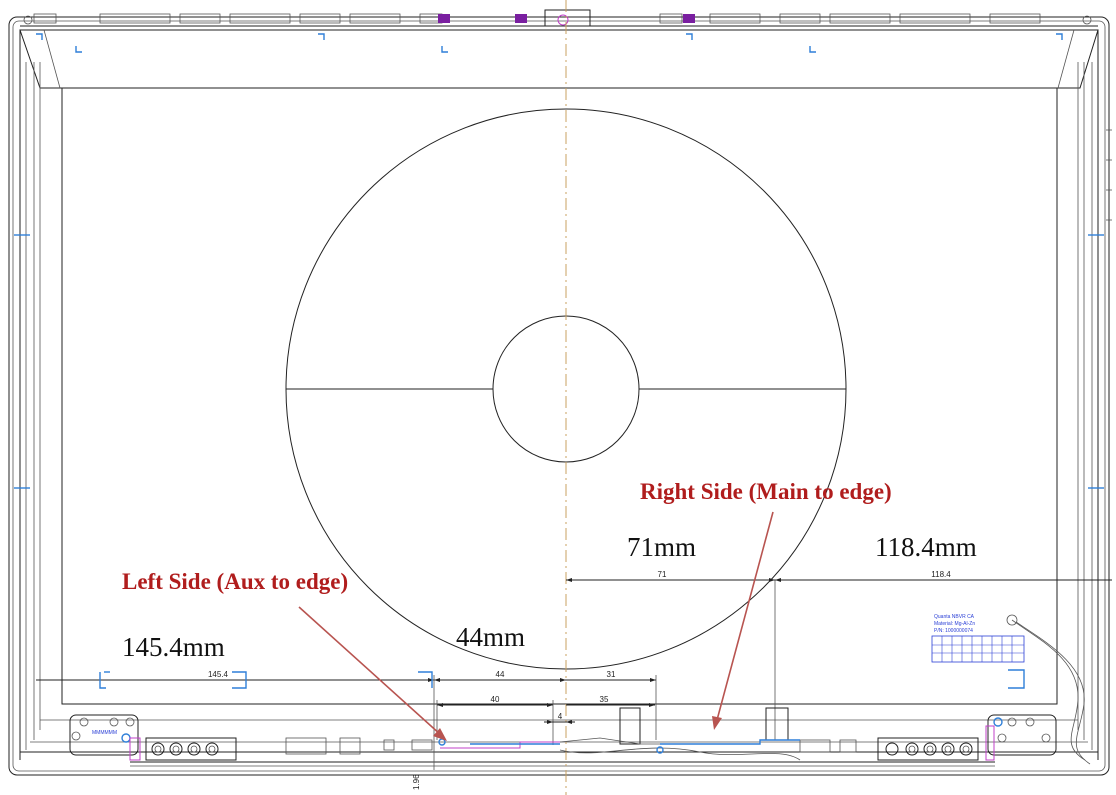 The image size is (1116, 795). Describe the element at coordinates (549, 43) in the screenshot. I see `top-corner-brackets` at that location.